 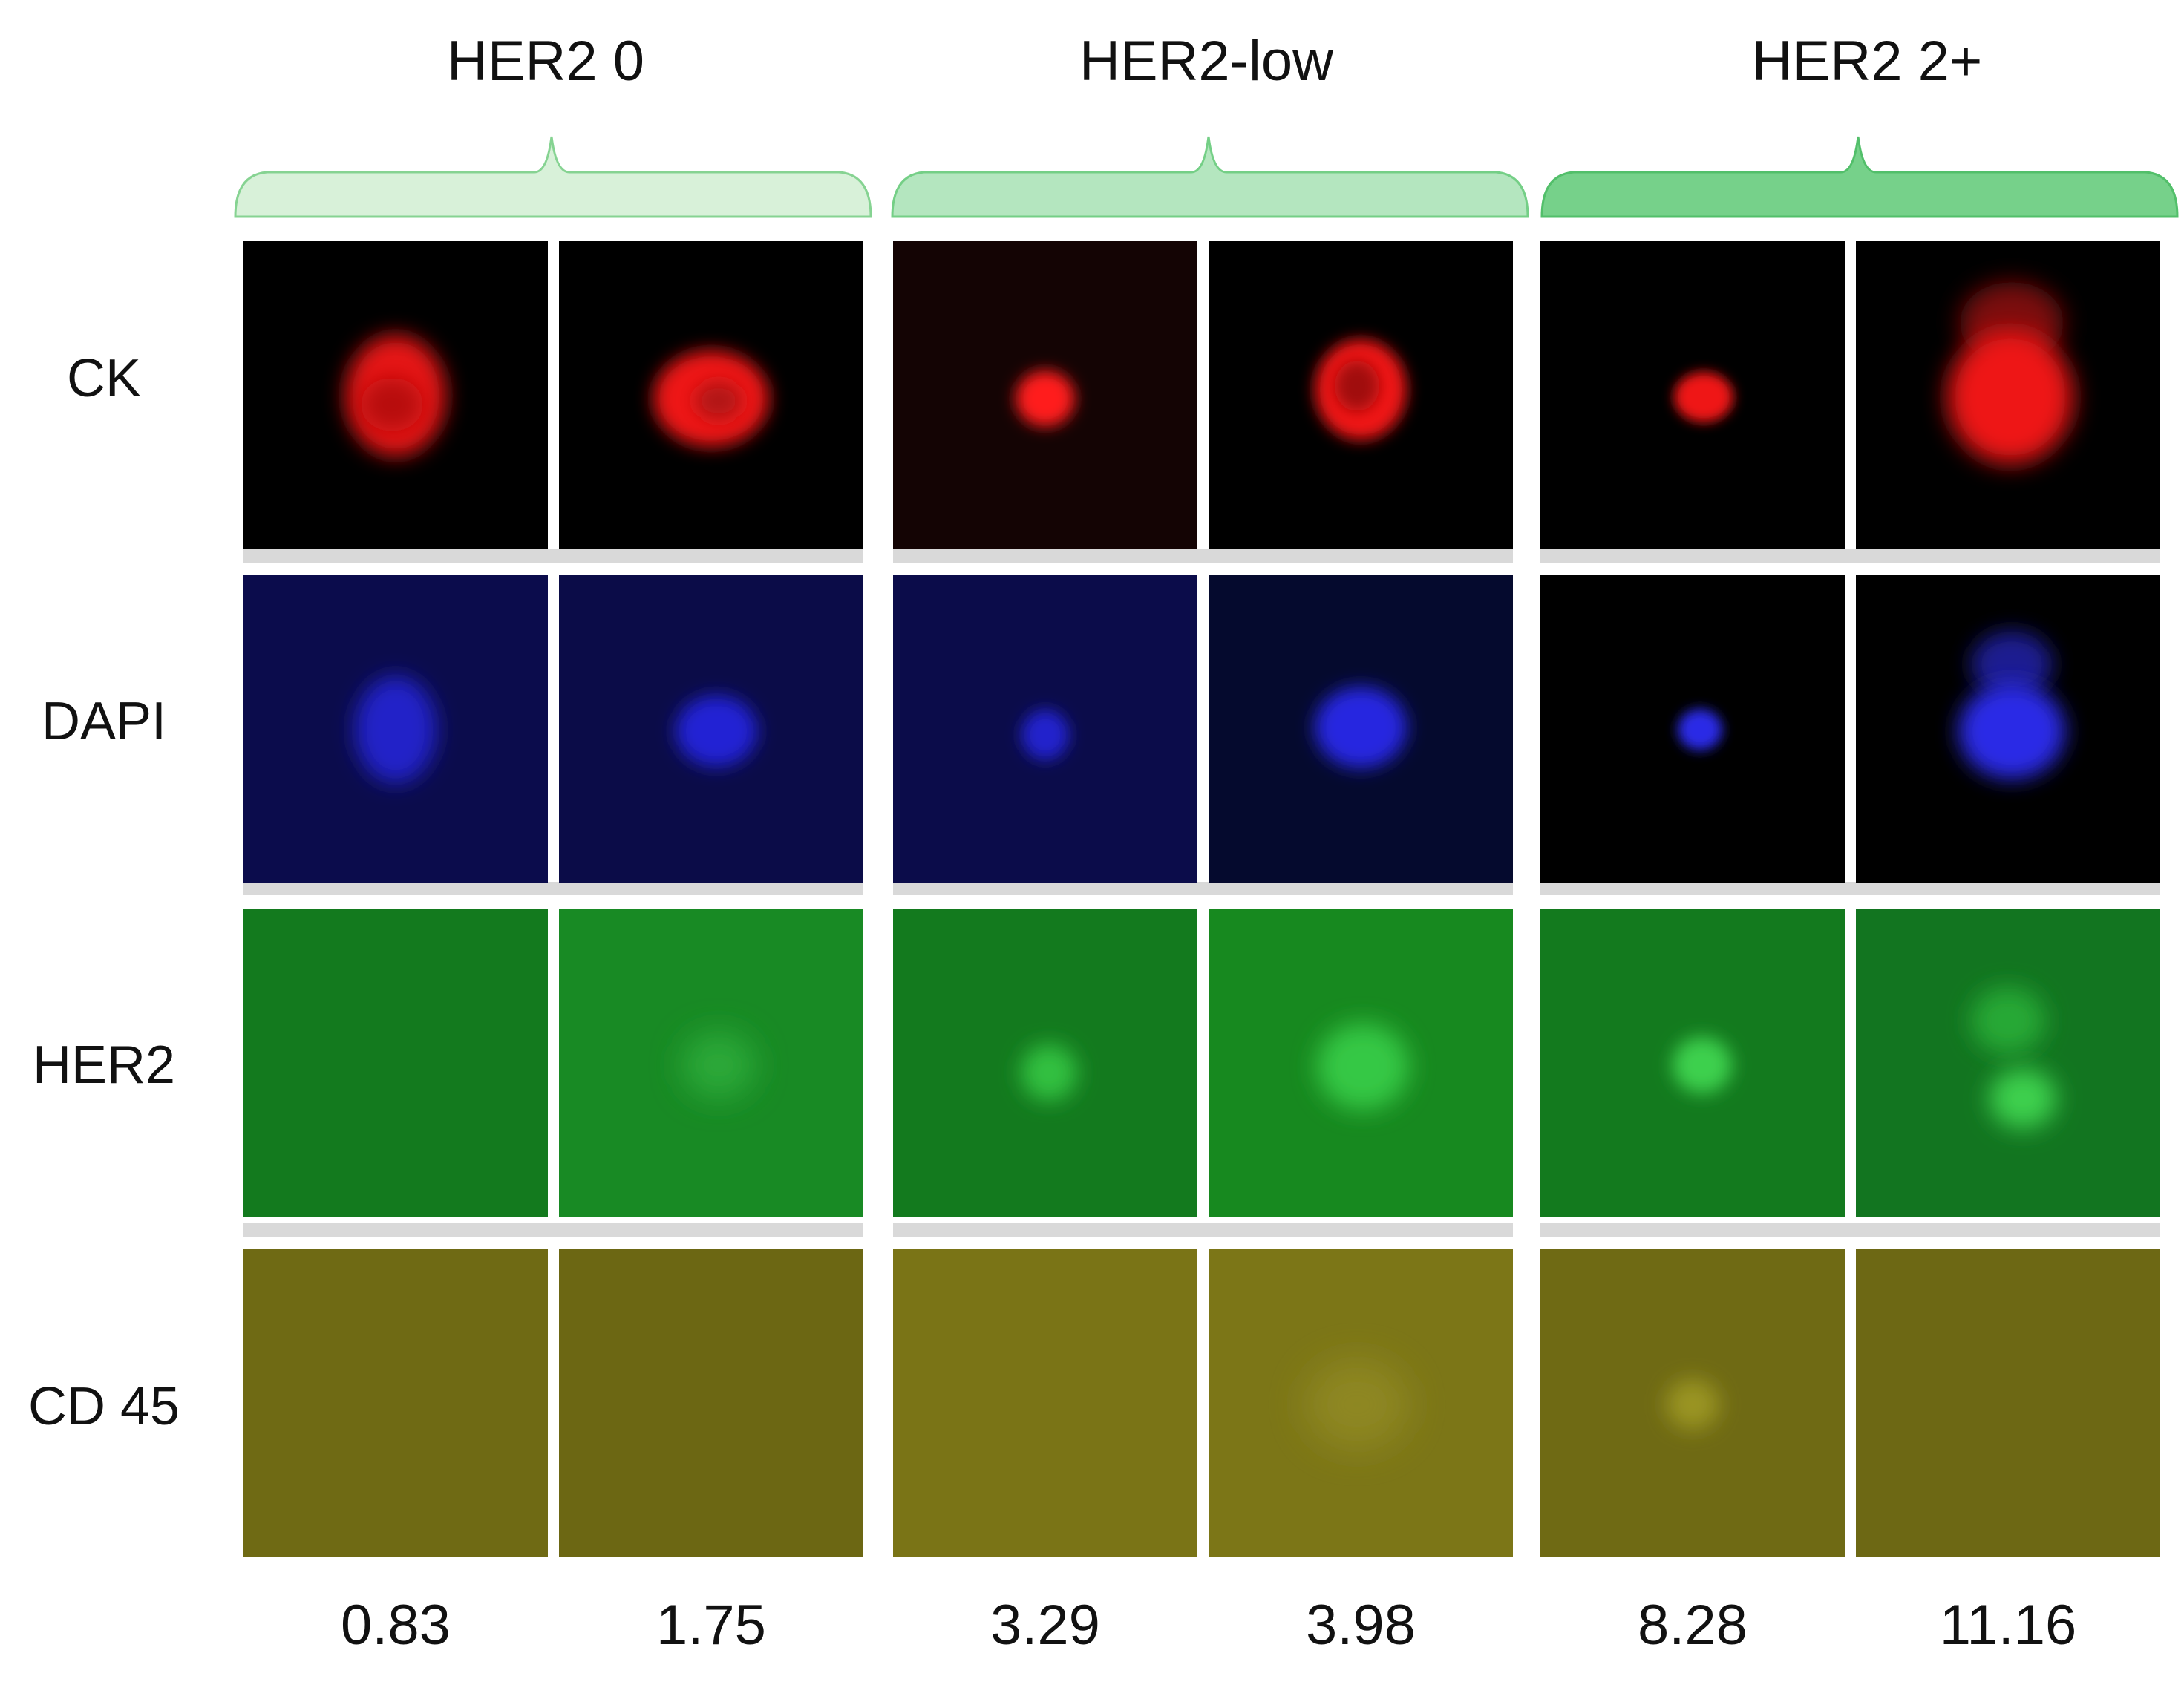 I want to click on micrograph-her2-her2-0-a, so click(x=395, y=1063).